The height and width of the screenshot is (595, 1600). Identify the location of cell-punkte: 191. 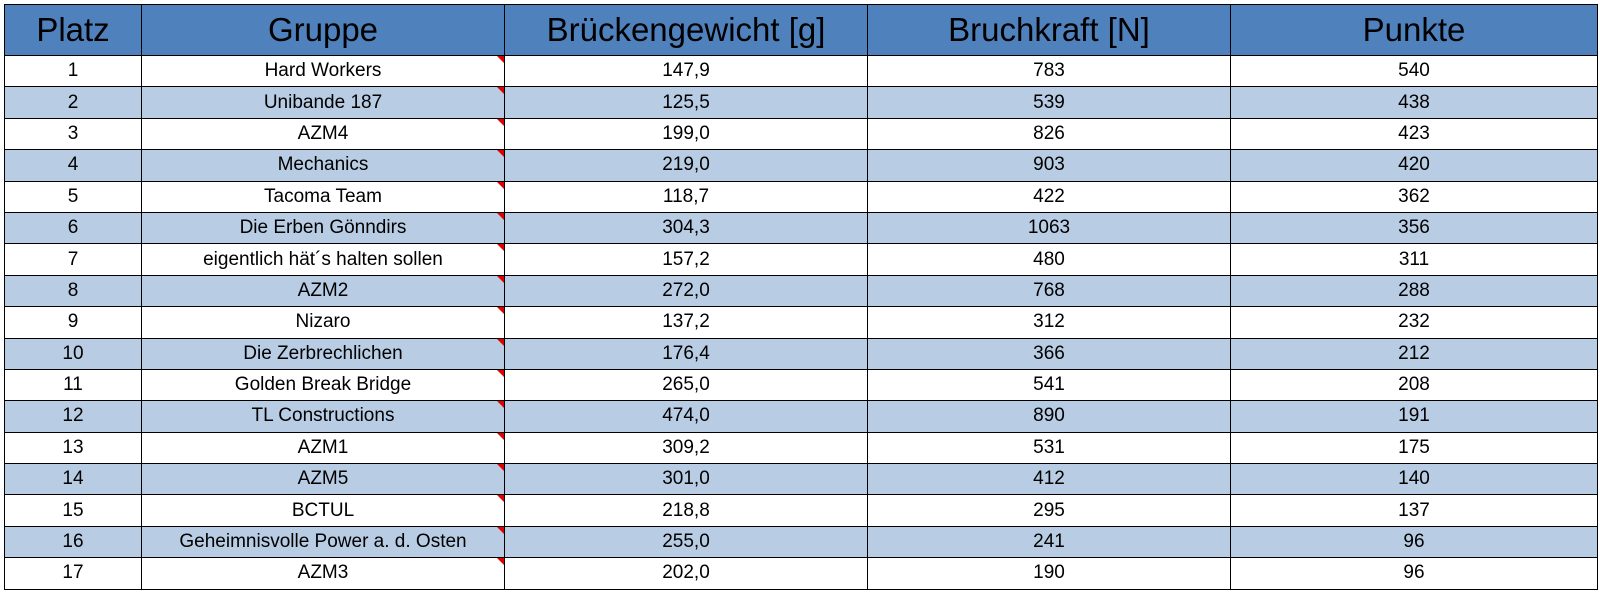
(1414, 416).